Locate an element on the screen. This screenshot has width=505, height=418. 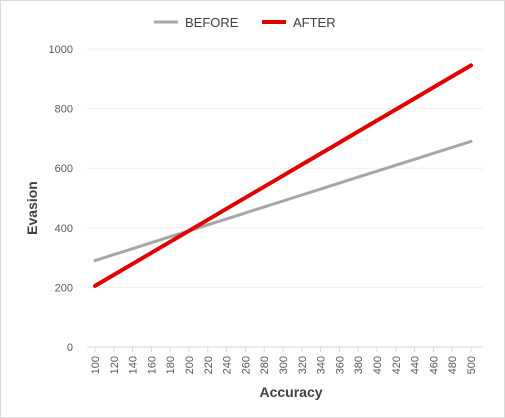
x-tick-label: 100 is located at coordinates (96, 365).